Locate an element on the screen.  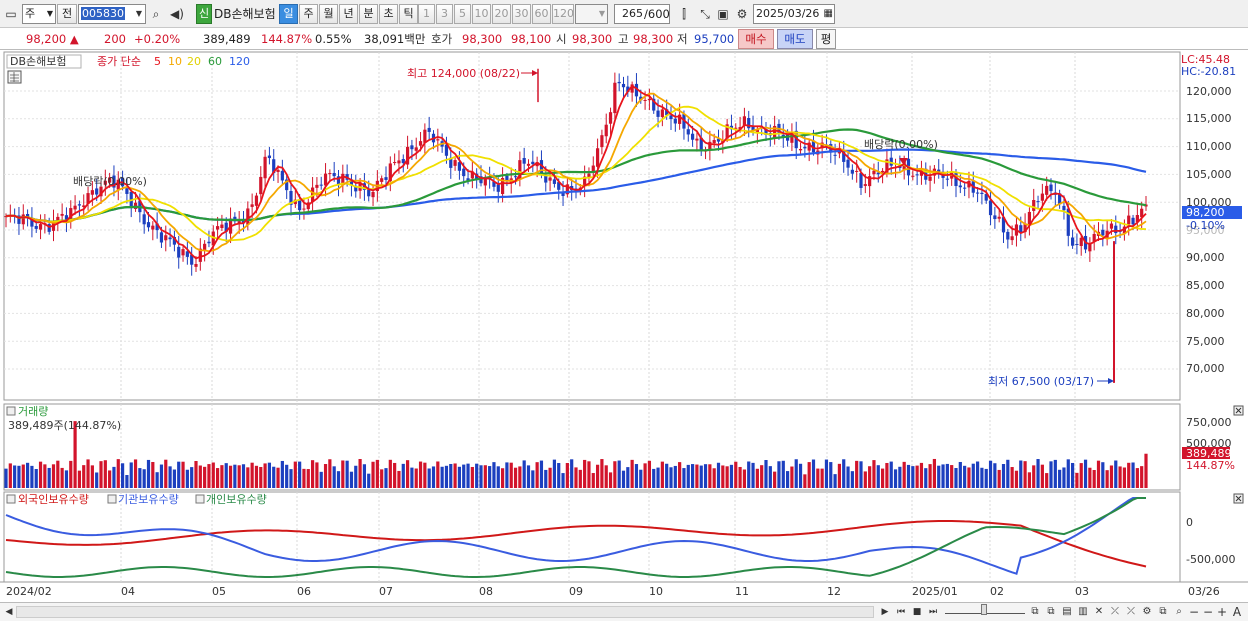
drawing-tool-icon: ⤡ is located at coordinates (705, 14).